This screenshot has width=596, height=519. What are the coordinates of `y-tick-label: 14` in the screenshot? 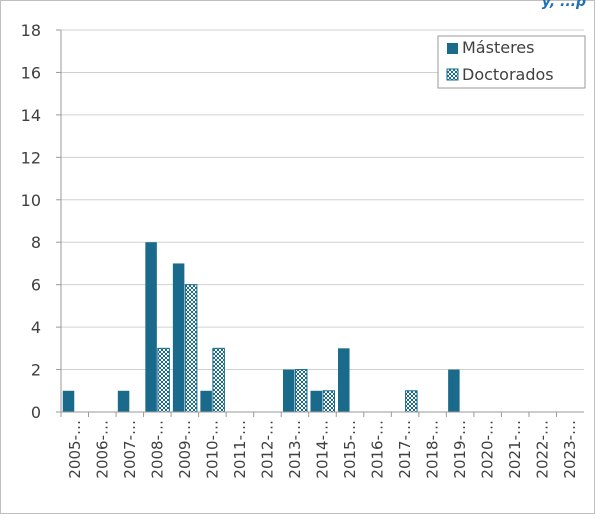 It's located at (31, 115).